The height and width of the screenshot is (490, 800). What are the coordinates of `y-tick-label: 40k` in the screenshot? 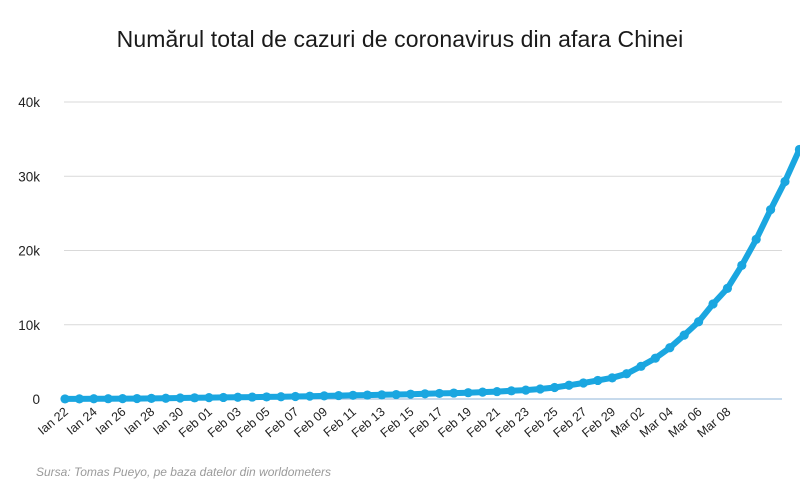 It's located at (29, 102).